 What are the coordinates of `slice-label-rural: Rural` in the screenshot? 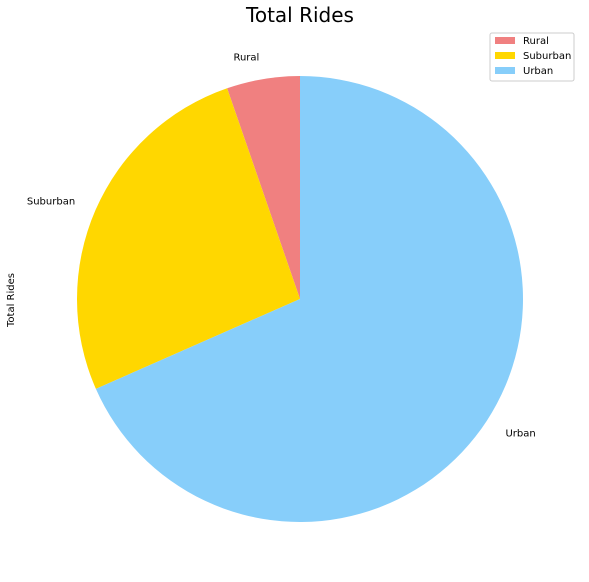 It's located at (246, 58).